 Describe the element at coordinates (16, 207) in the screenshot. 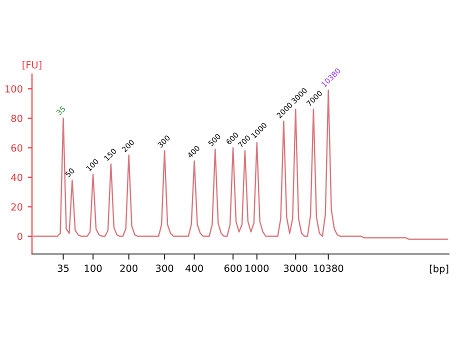

I see `y-tick-label: 20` at that location.